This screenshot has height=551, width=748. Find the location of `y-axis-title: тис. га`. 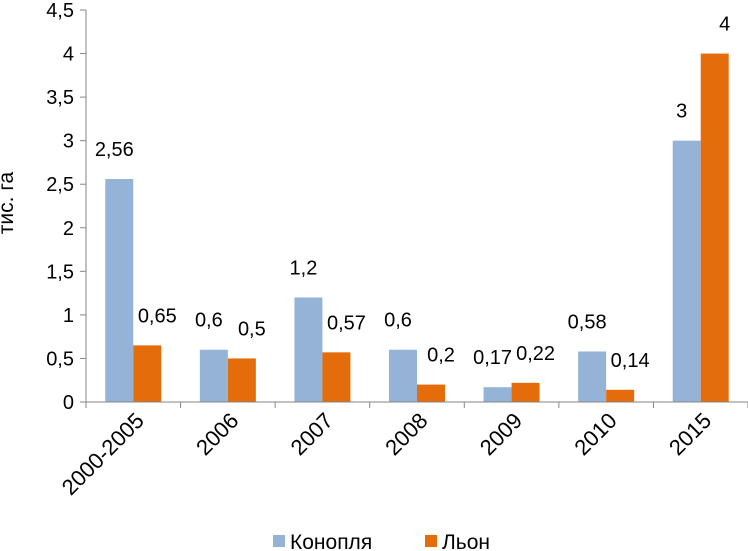

y-axis-title: тис. га is located at coordinates (9, 202).